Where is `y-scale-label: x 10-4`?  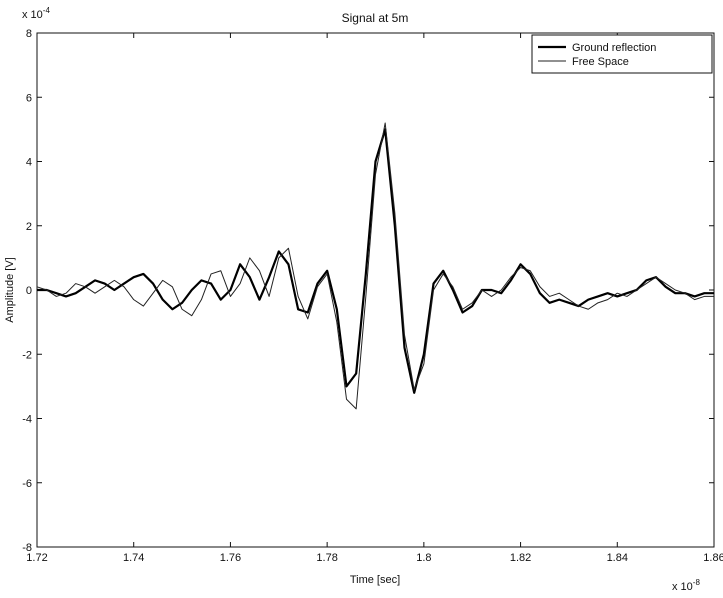
y-scale-label: x 10-4 is located at coordinates (36, 13).